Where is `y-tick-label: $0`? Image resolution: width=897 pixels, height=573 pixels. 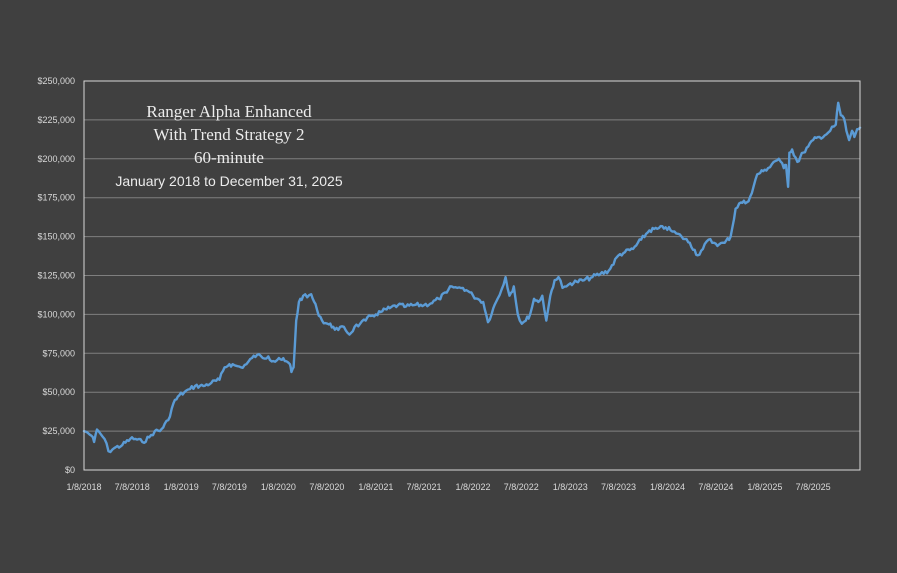 y-tick-label: $0 is located at coordinates (70, 470).